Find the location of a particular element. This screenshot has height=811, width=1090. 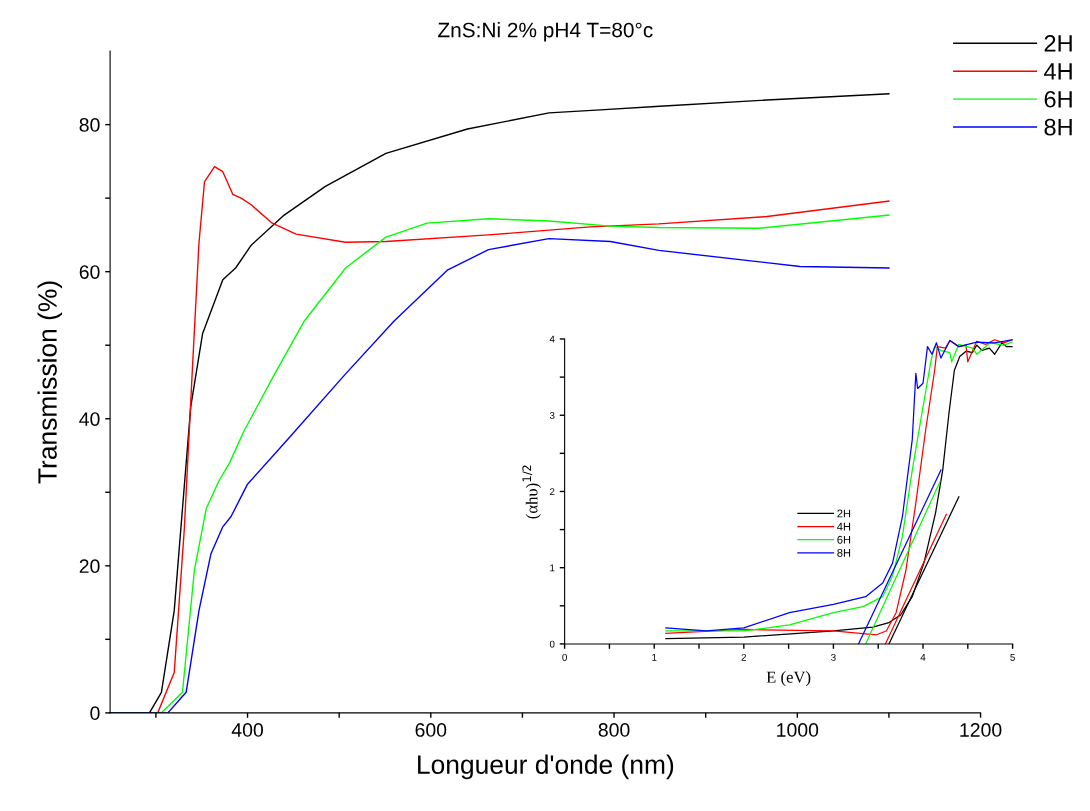

chart-title: ZnS:Ni 2% pH4 T=80°c is located at coordinates (545, 32).